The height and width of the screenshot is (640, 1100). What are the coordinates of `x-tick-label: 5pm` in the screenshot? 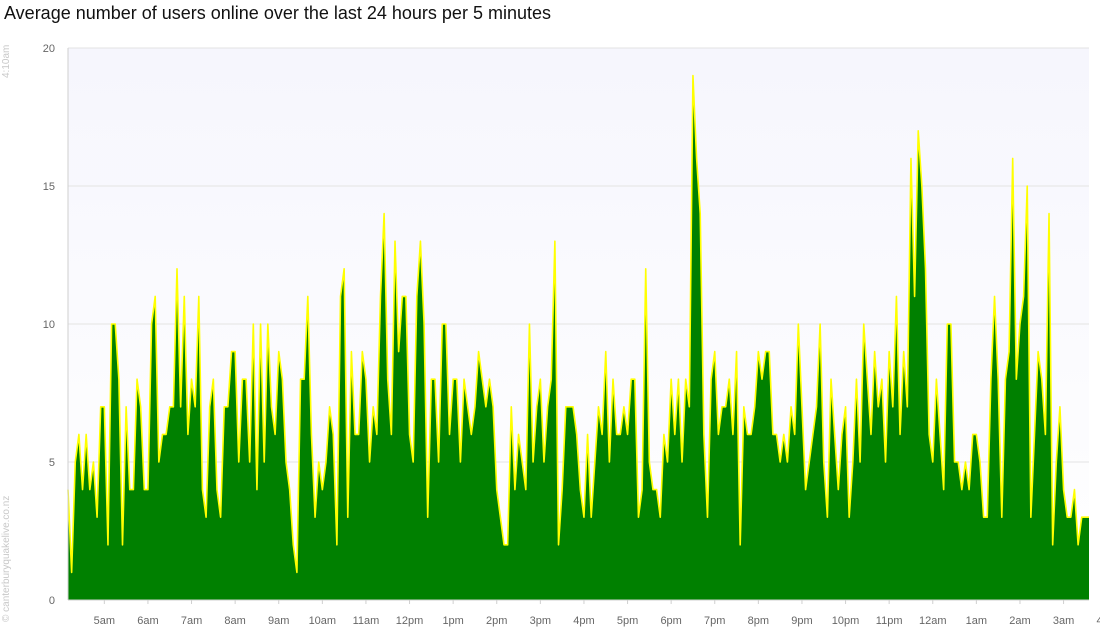 It's located at (627, 621).